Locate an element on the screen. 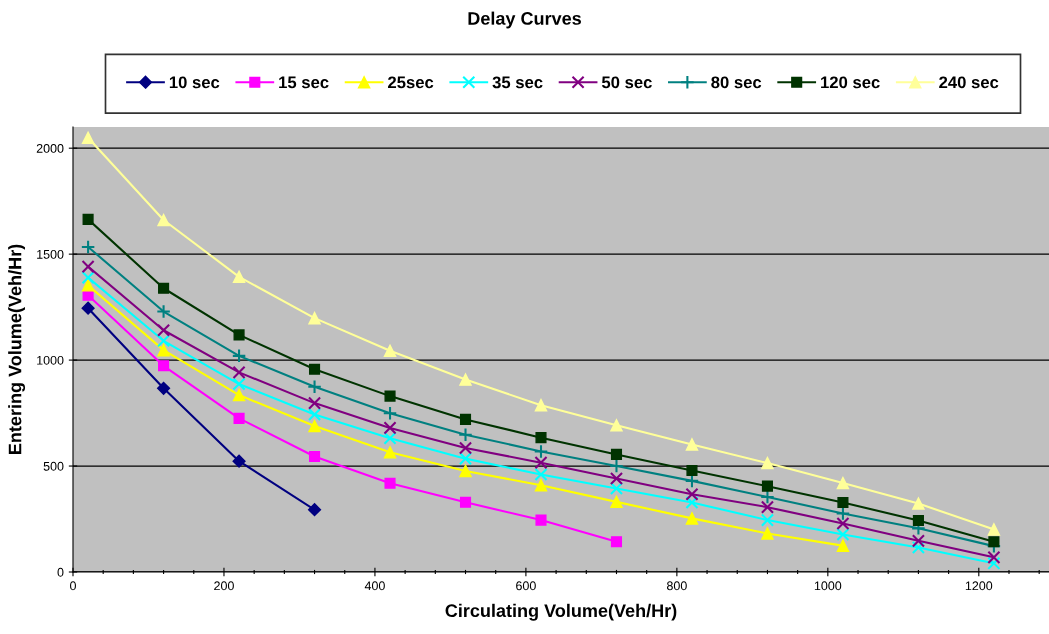 The image size is (1049, 634). x-tick-label: 0 is located at coordinates (73, 586).